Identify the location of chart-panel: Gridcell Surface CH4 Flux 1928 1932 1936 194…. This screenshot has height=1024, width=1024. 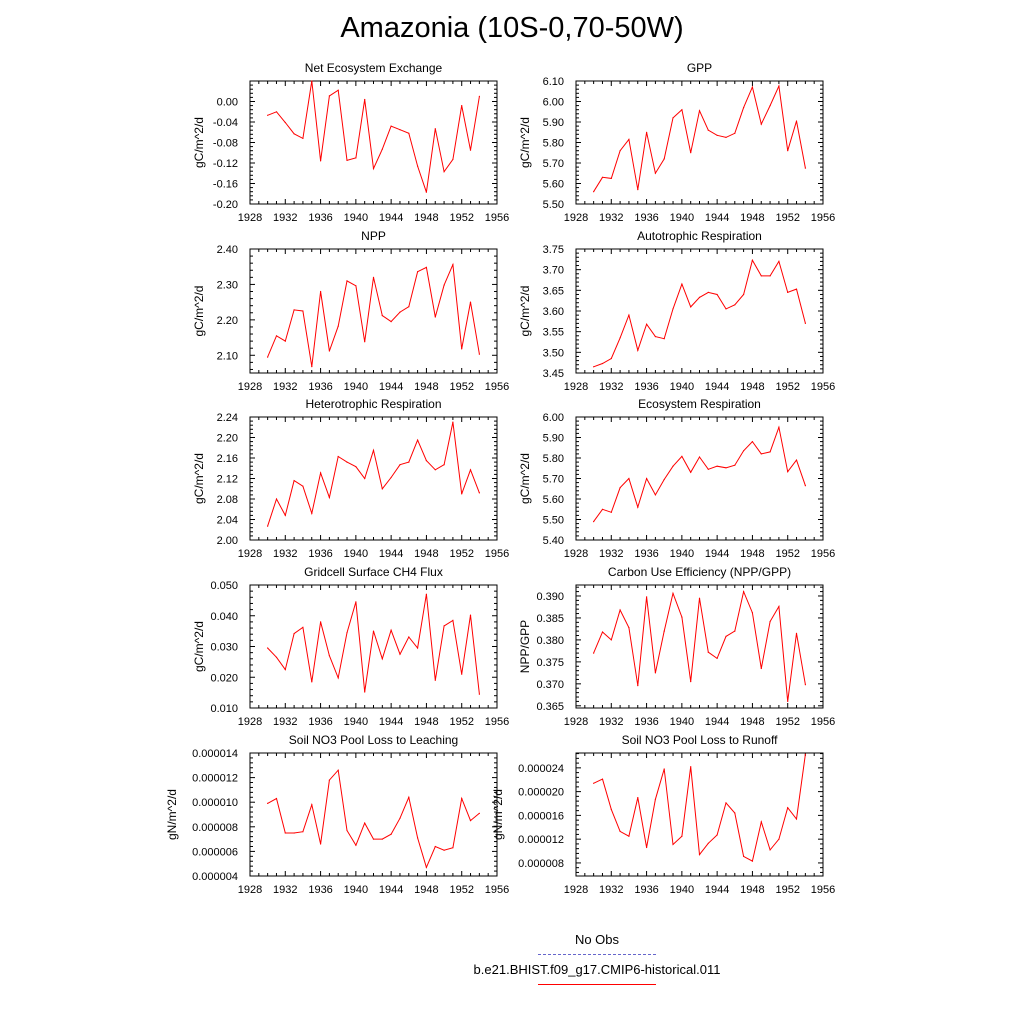
(350, 646).